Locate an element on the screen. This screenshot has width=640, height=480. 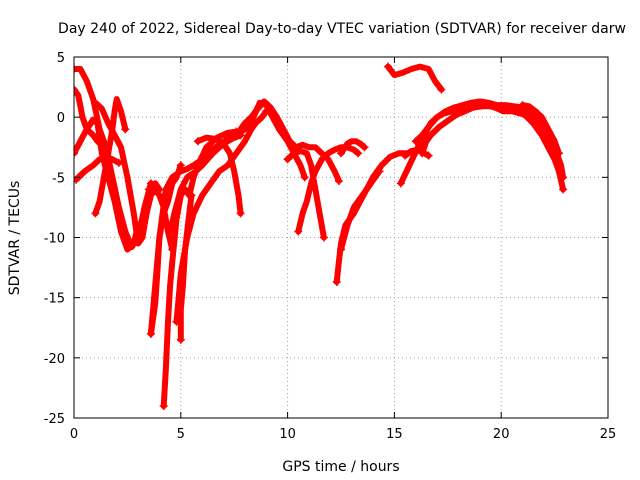
x-tick-label: 10 is located at coordinates (287, 434).